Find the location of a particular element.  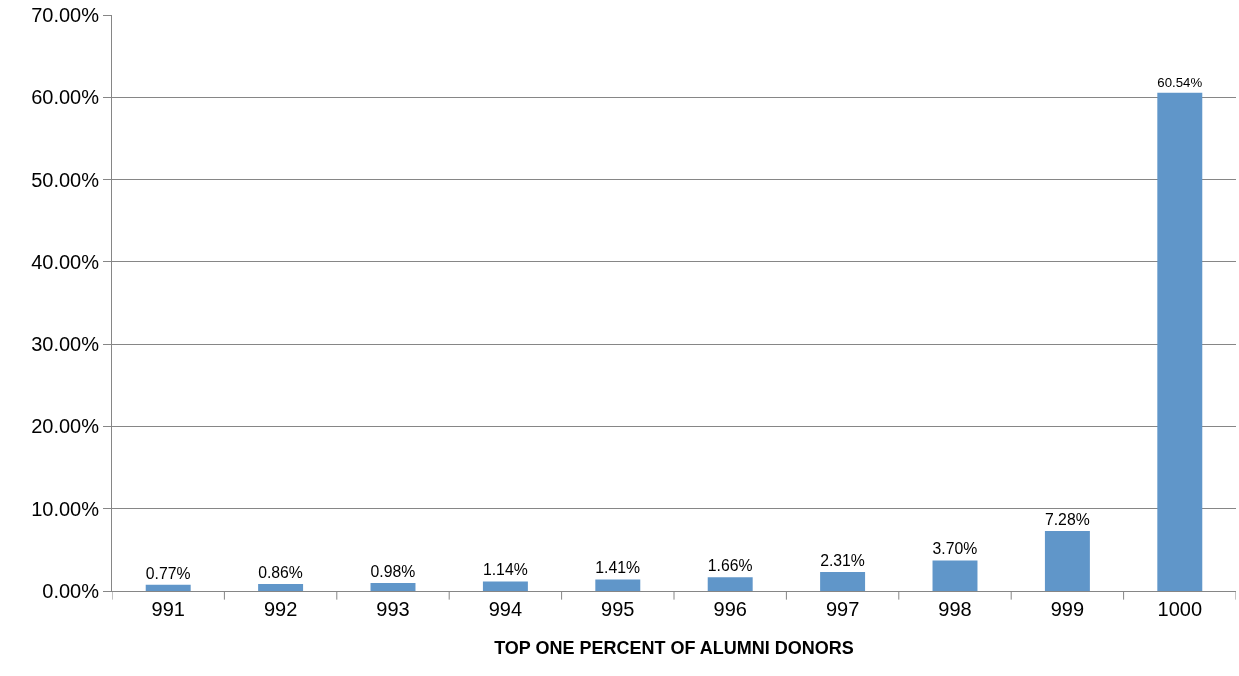

x-tick-label: 997 is located at coordinates (842, 609).